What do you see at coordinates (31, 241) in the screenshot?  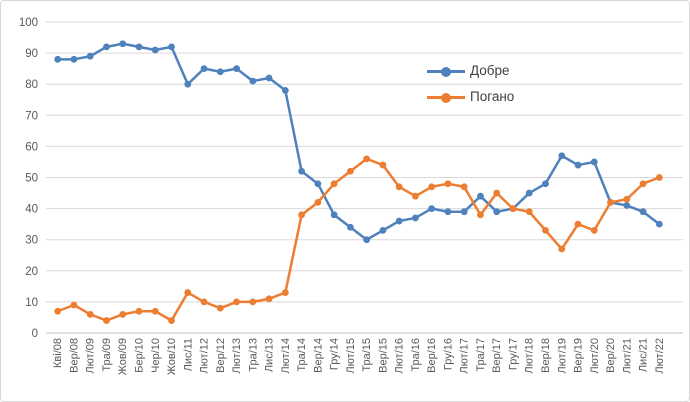 I see `svg-text: 30` at bounding box center [31, 241].